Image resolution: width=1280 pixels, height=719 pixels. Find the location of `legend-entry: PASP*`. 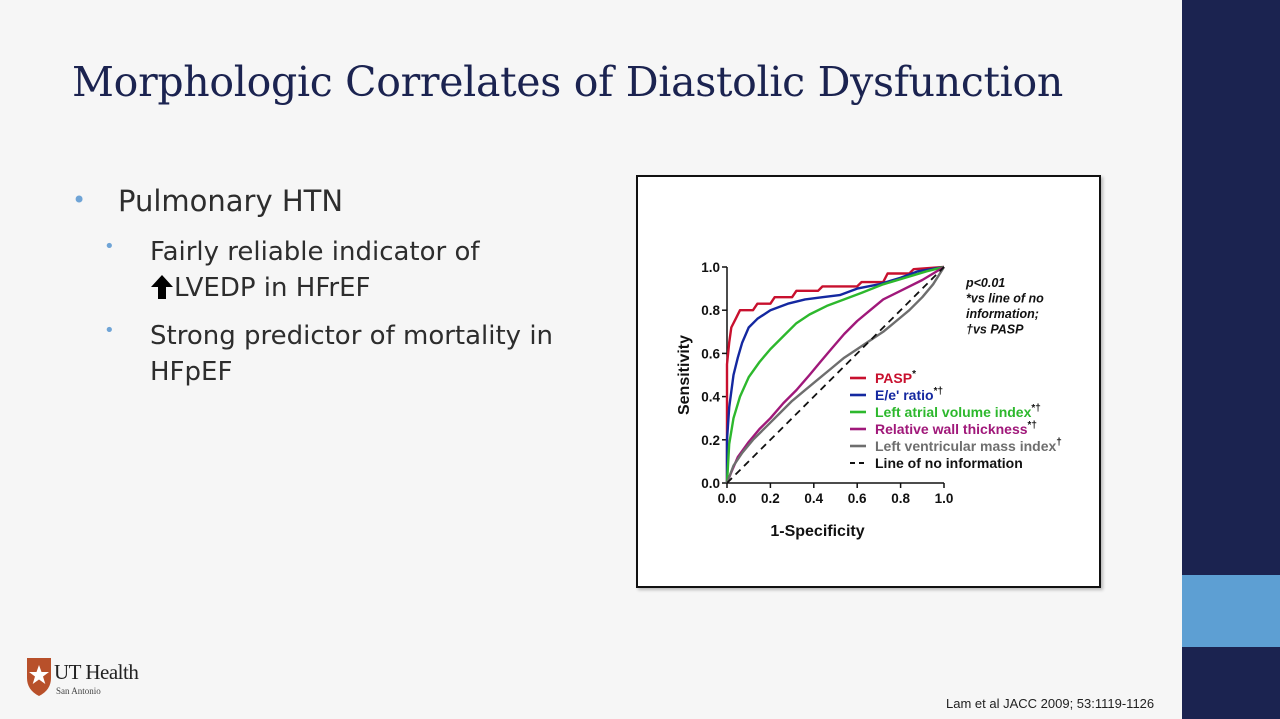

legend-entry: PASP* is located at coordinates (895, 377).